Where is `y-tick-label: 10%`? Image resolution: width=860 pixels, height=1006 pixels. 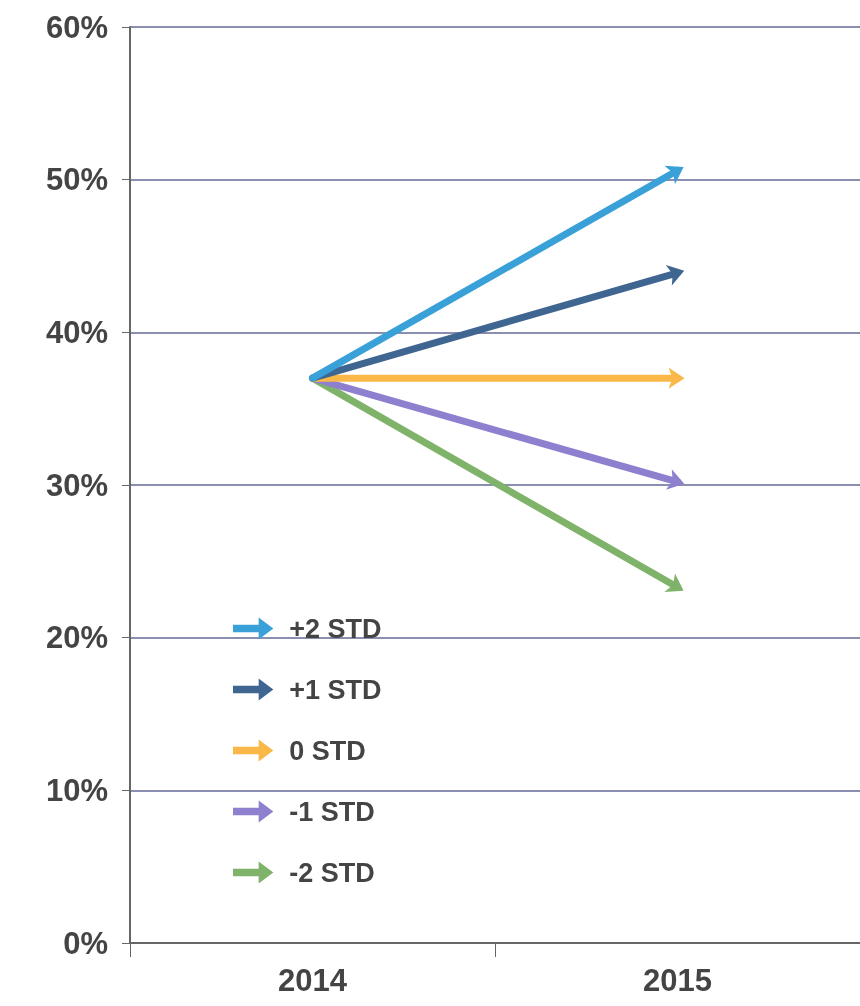
y-tick-label: 10% is located at coordinates (76, 790).